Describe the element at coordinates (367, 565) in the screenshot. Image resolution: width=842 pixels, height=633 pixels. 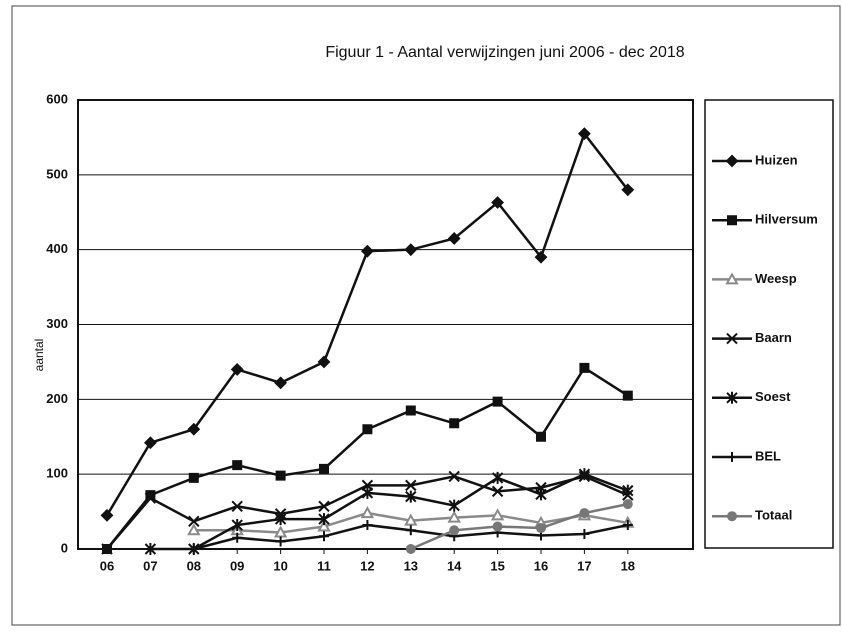
I see `x-tick-label: 12` at that location.